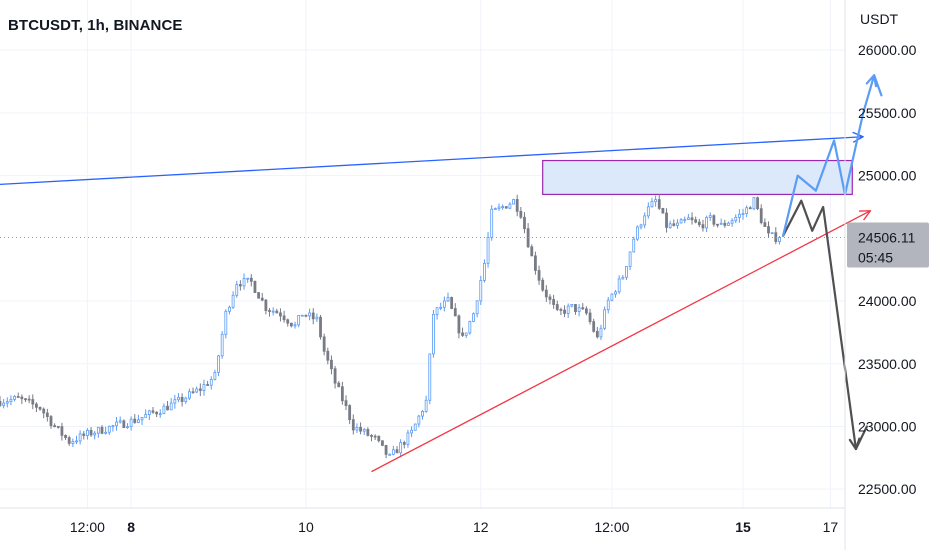 The width and height of the screenshot is (932, 550). Describe the element at coordinates (831, 527) in the screenshot. I see `time-tick-label: 17` at that location.